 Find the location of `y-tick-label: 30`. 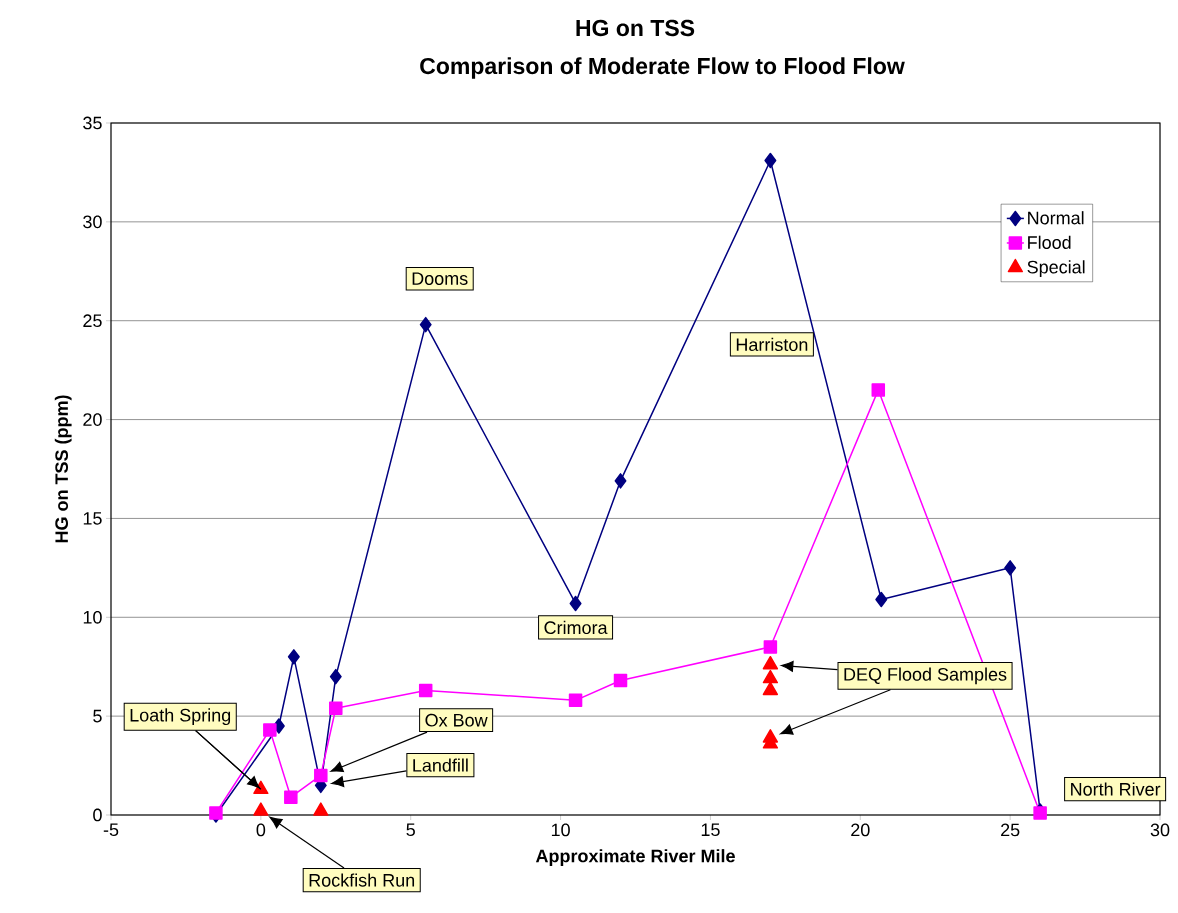

y-tick-label: 30 is located at coordinates (92, 222).